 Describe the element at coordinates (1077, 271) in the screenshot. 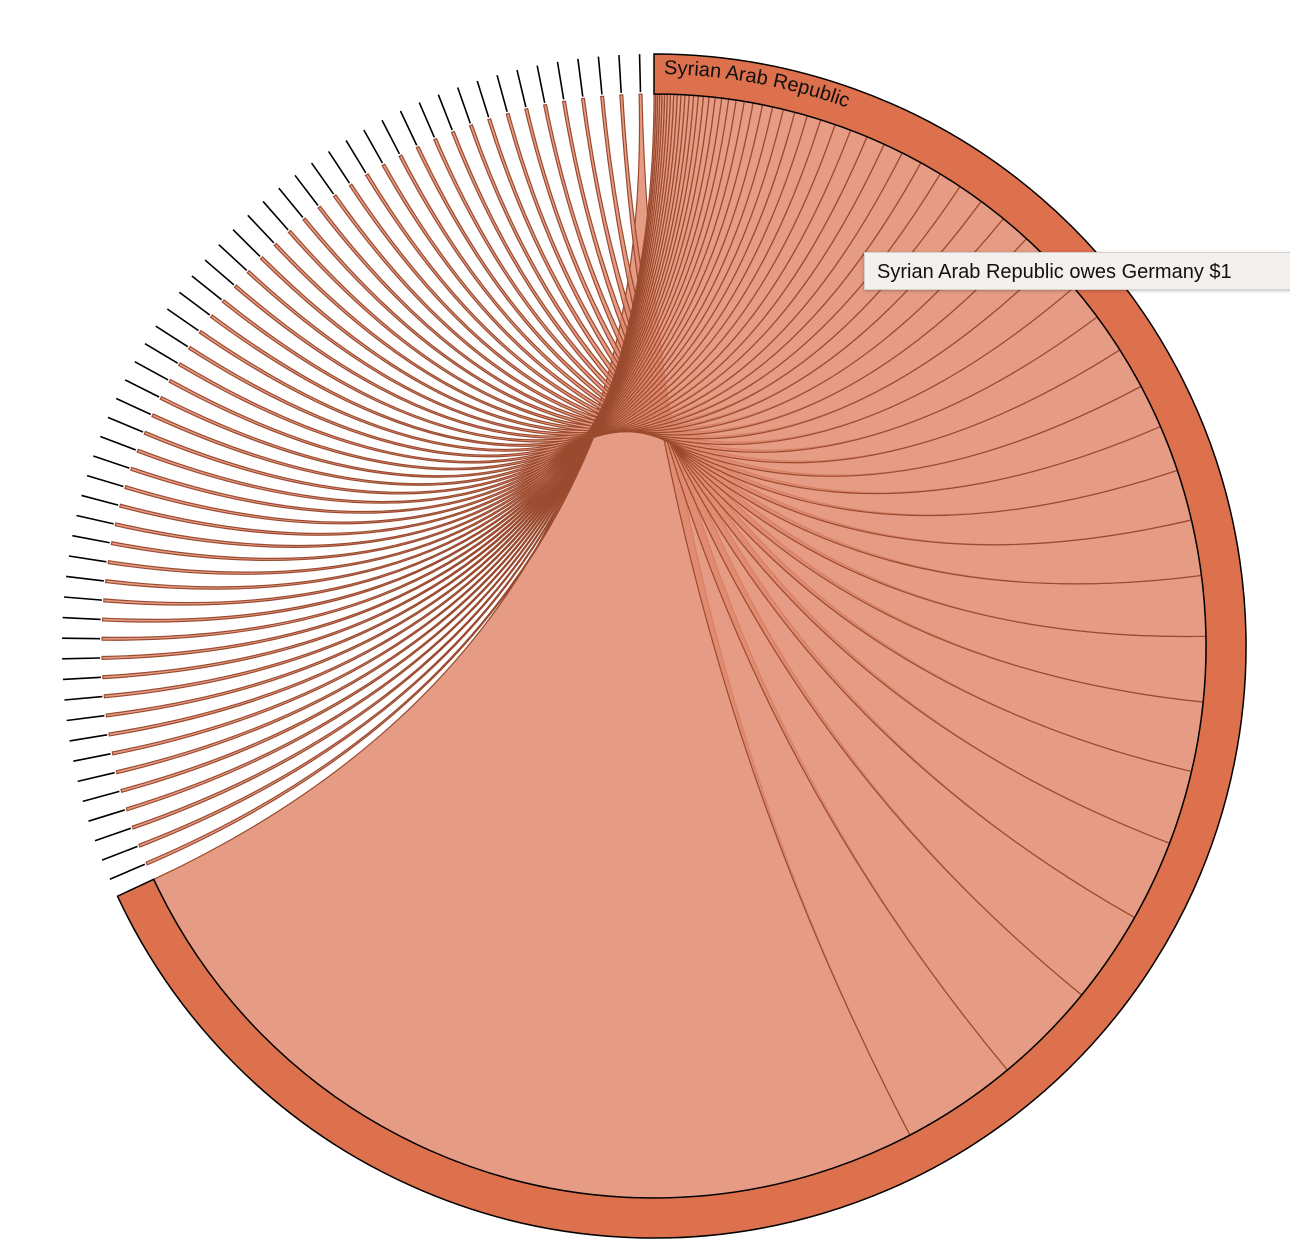

I see `chord-tooltip: Syrian Arab Republic owes Germany $1` at that location.